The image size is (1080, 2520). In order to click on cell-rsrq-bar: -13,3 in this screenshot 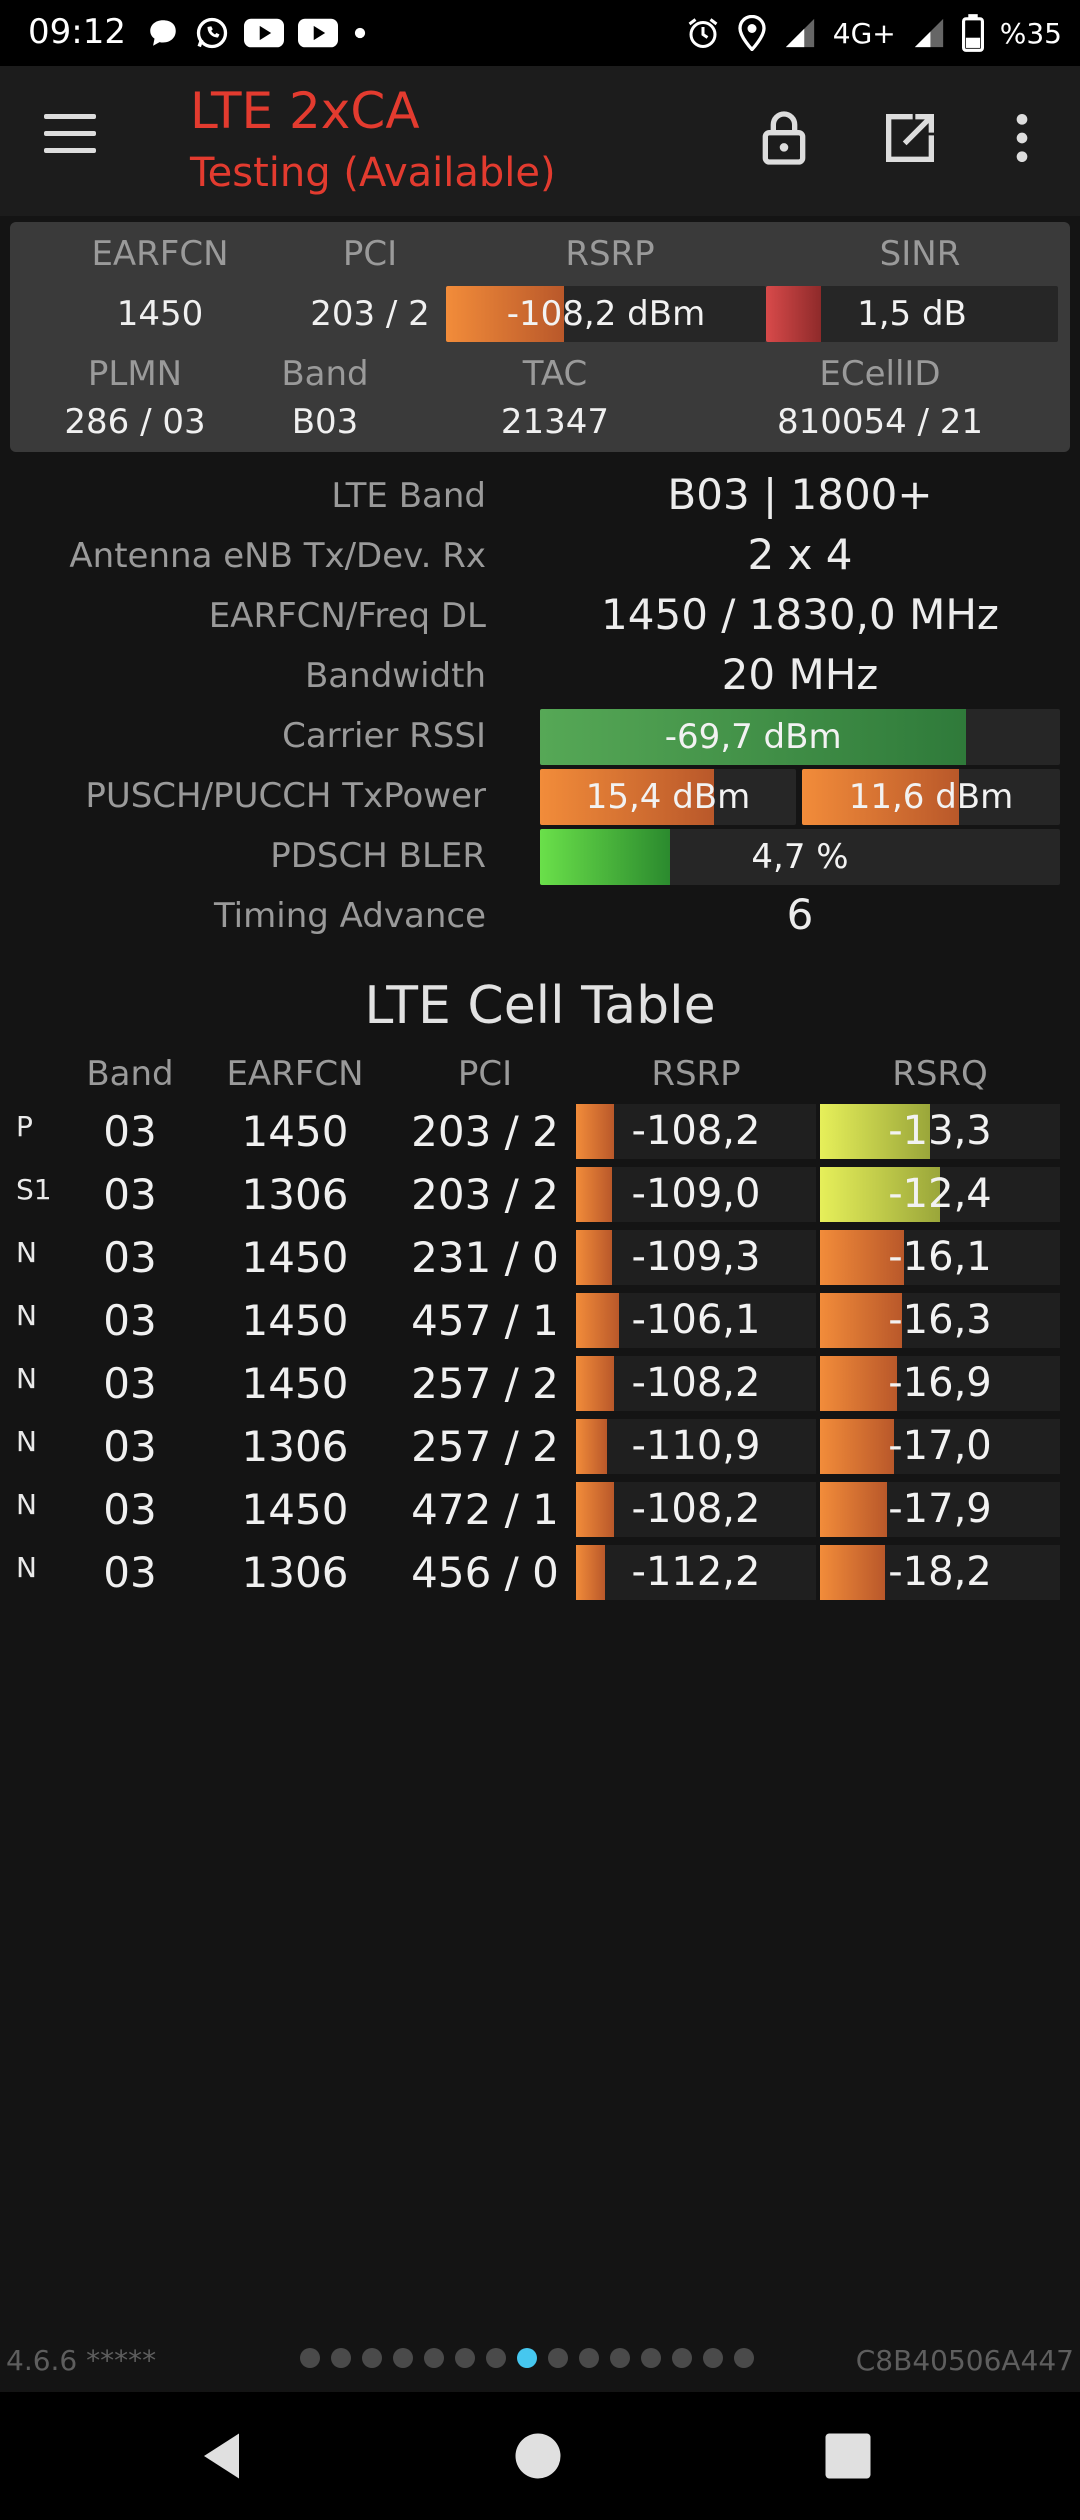, I will do `click(940, 1131)`.